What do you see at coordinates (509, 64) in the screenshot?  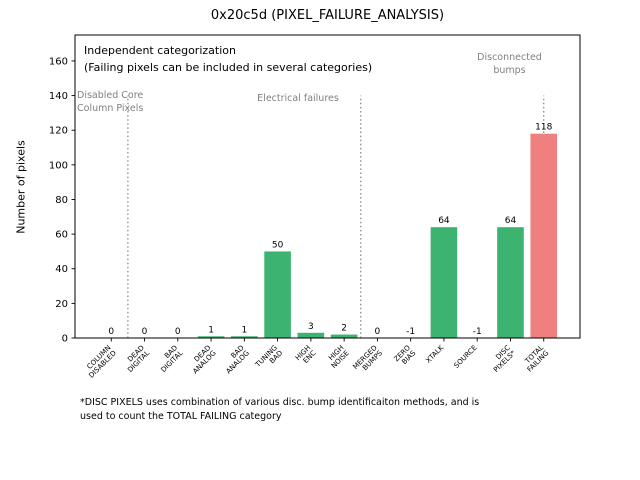 I see `section-label-disconnected-bumps: Disconnected bumps` at bounding box center [509, 64].